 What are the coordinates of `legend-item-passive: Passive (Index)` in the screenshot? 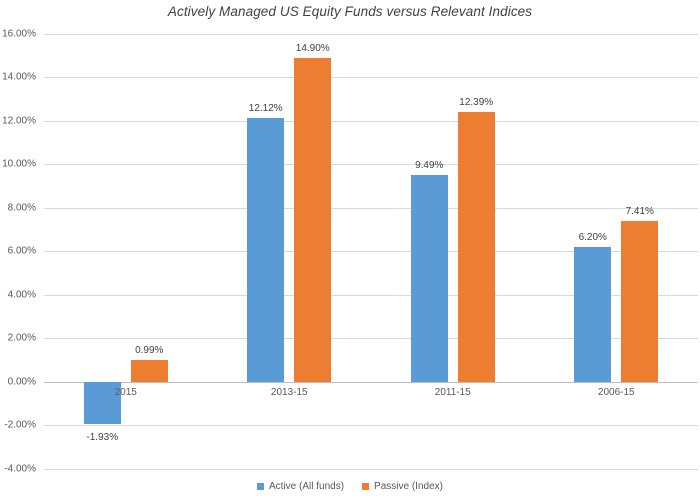 It's located at (402, 486).